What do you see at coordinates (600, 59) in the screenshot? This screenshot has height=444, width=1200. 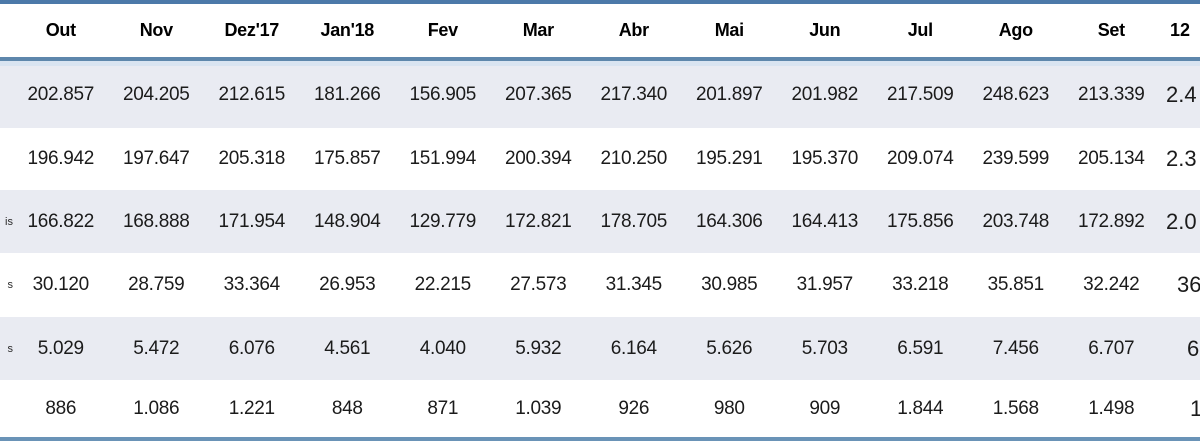 I see `header-separator-rule` at bounding box center [600, 59].